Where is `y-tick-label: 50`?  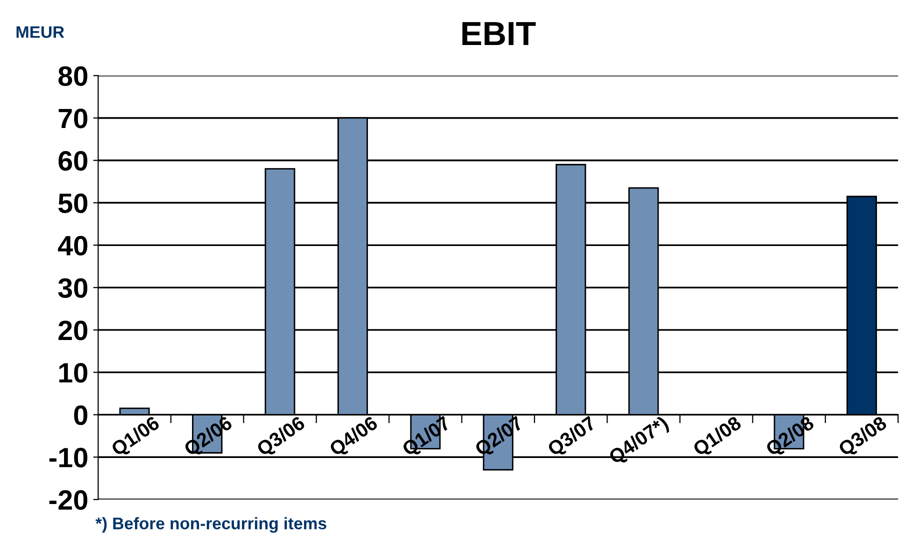 y-tick-label: 50 is located at coordinates (73, 203).